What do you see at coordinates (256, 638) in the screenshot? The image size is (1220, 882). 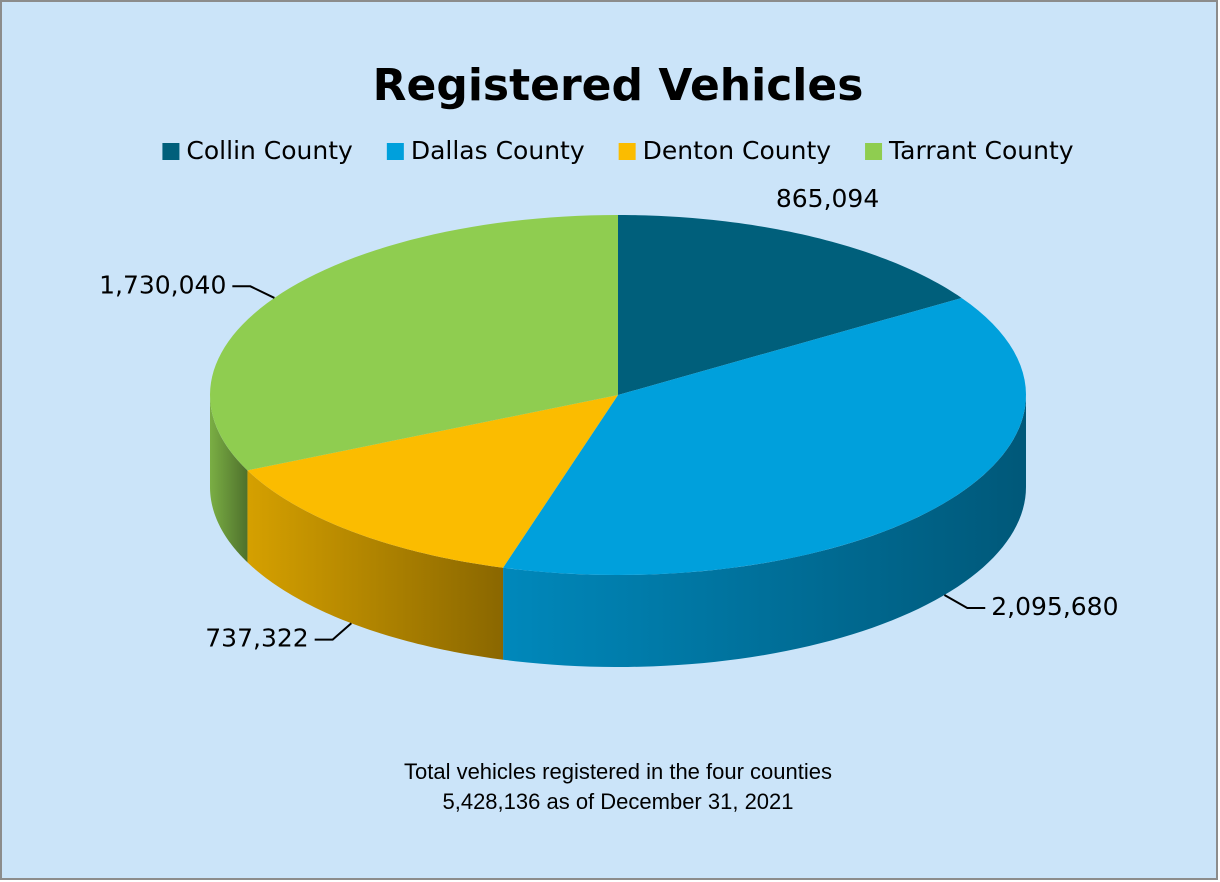 I see `data-label: 737,322` at bounding box center [256, 638].